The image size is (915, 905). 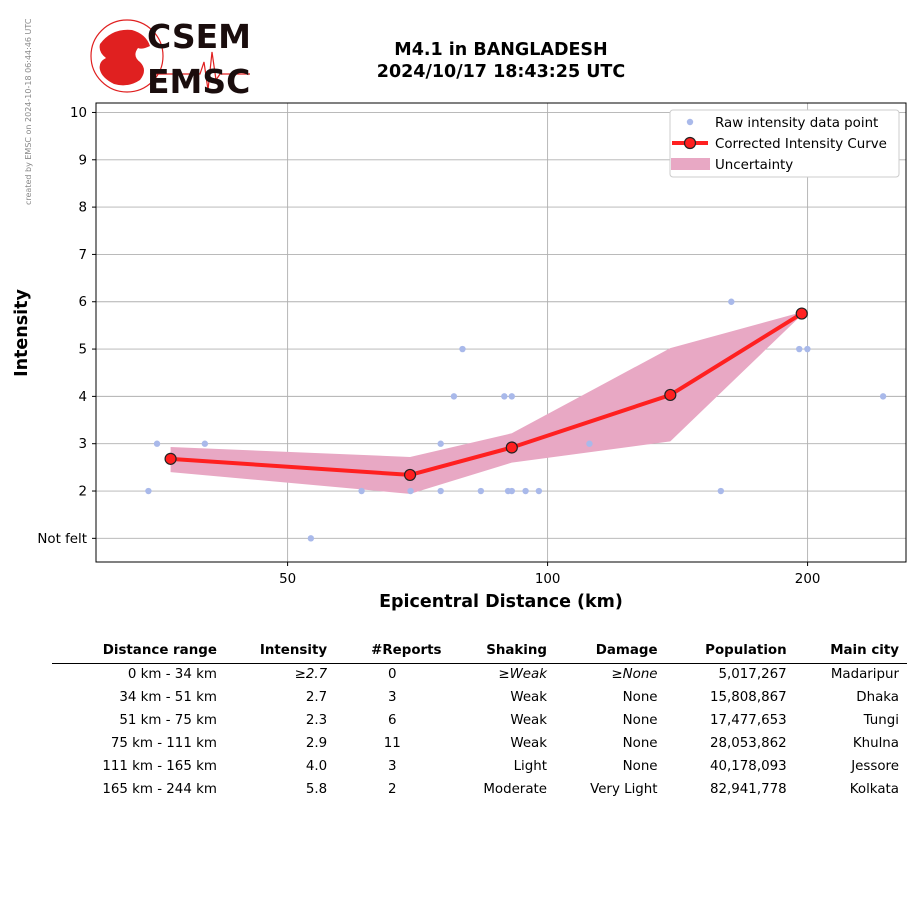 I want to click on y-tick-label: 9, so click(x=82, y=160).